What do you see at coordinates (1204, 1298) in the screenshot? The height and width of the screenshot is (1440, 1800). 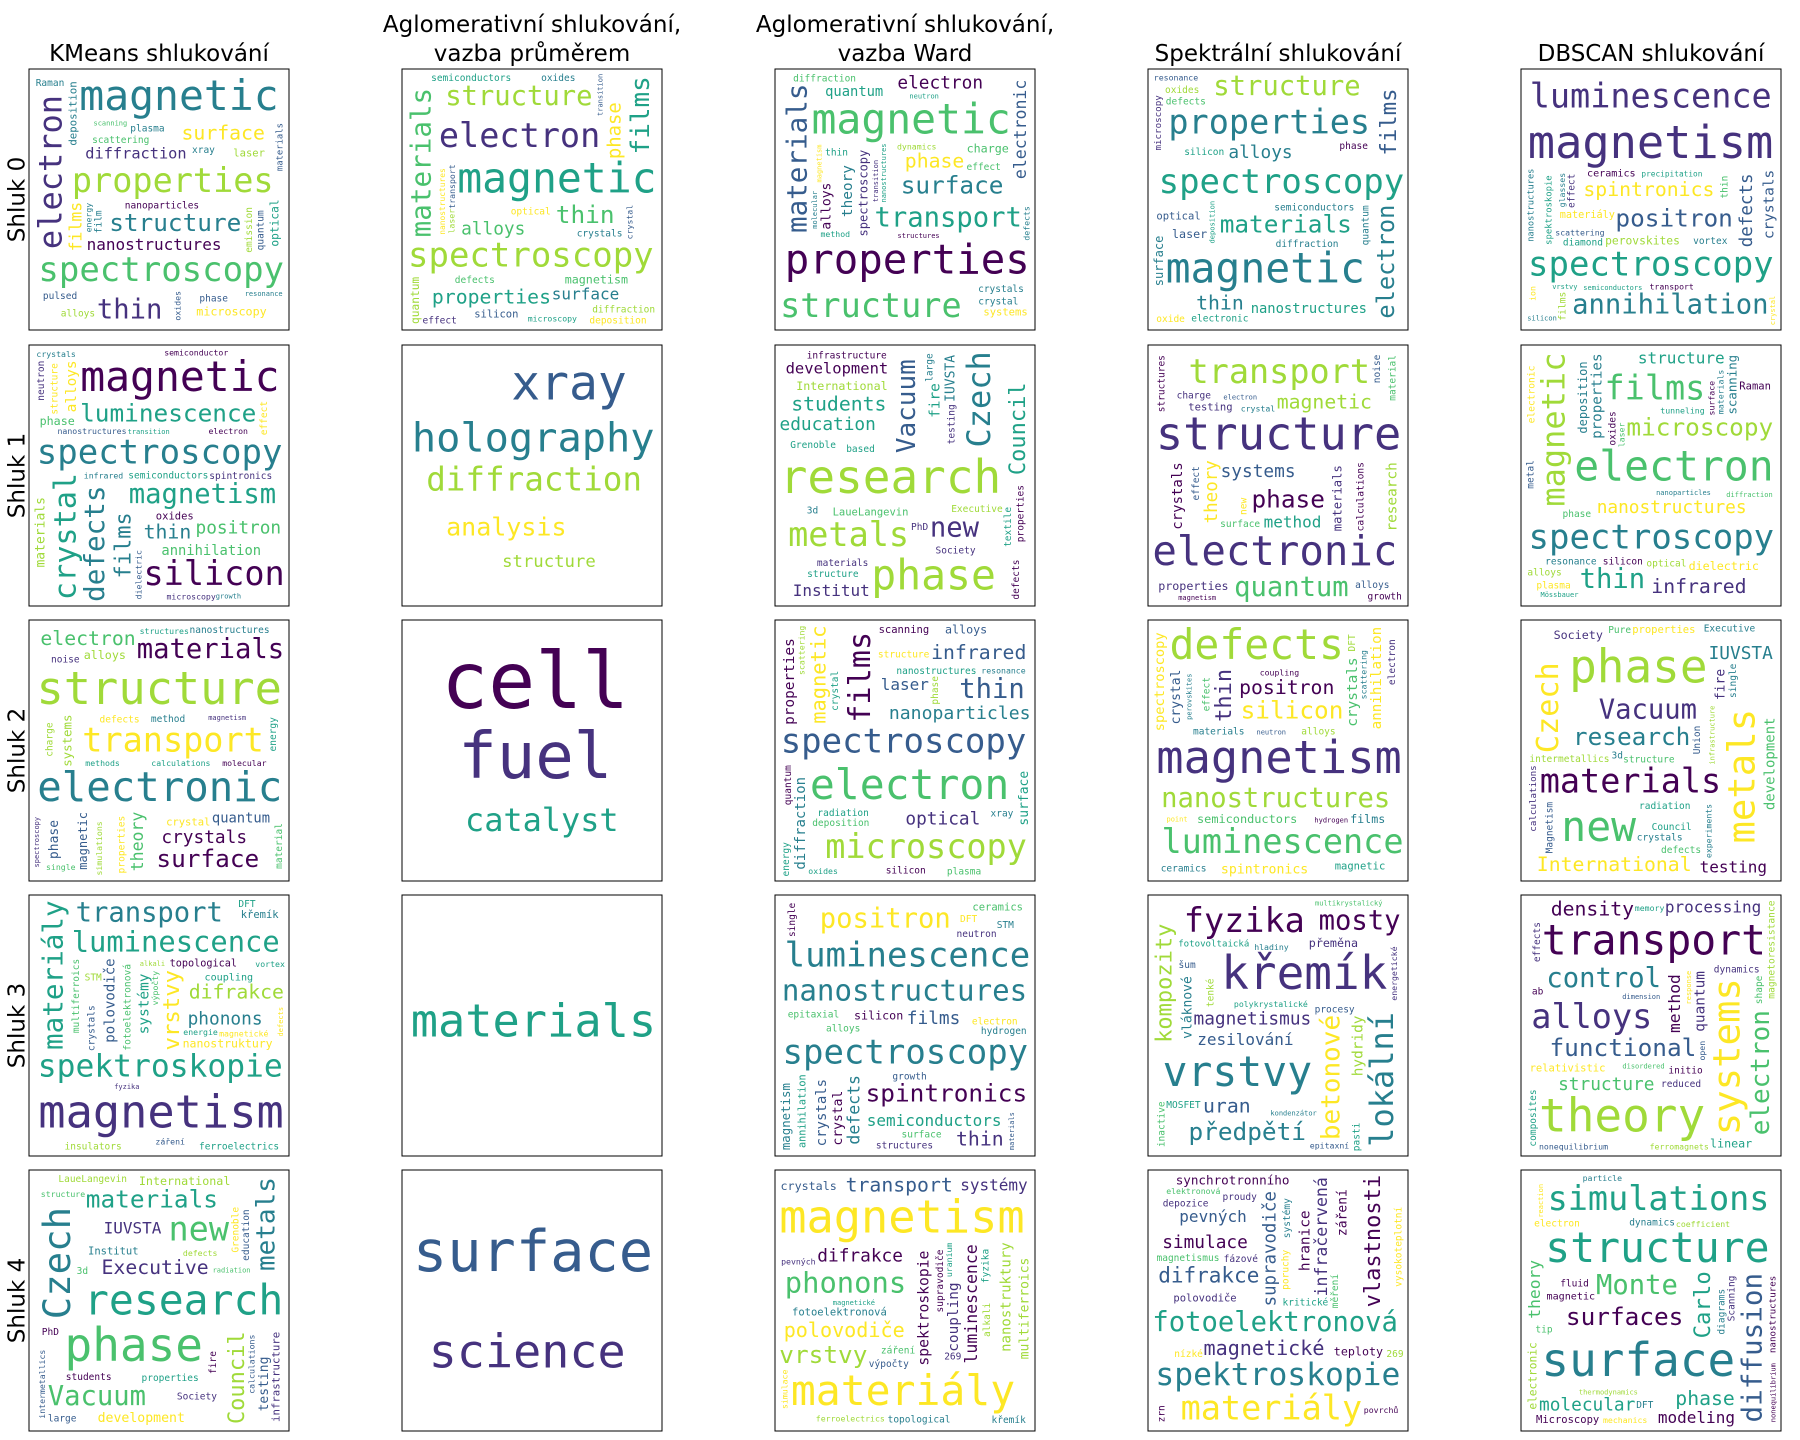 I see `word: polovodiče` at bounding box center [1204, 1298].